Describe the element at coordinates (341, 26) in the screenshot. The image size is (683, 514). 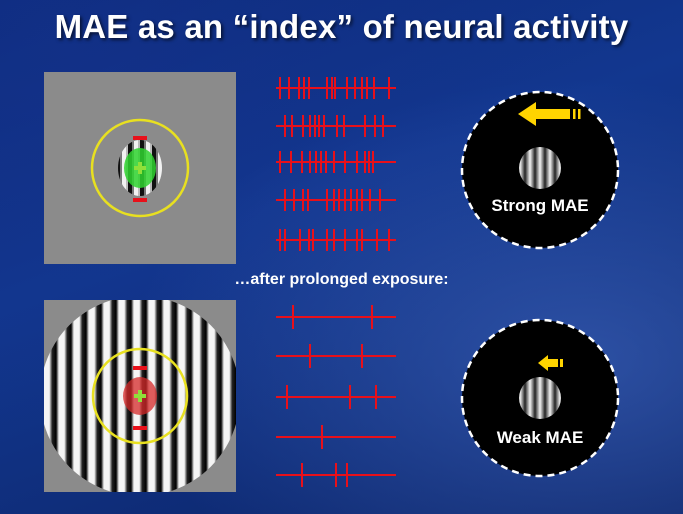
I see `slide-title: MAE as an “index” of neural activity` at that location.